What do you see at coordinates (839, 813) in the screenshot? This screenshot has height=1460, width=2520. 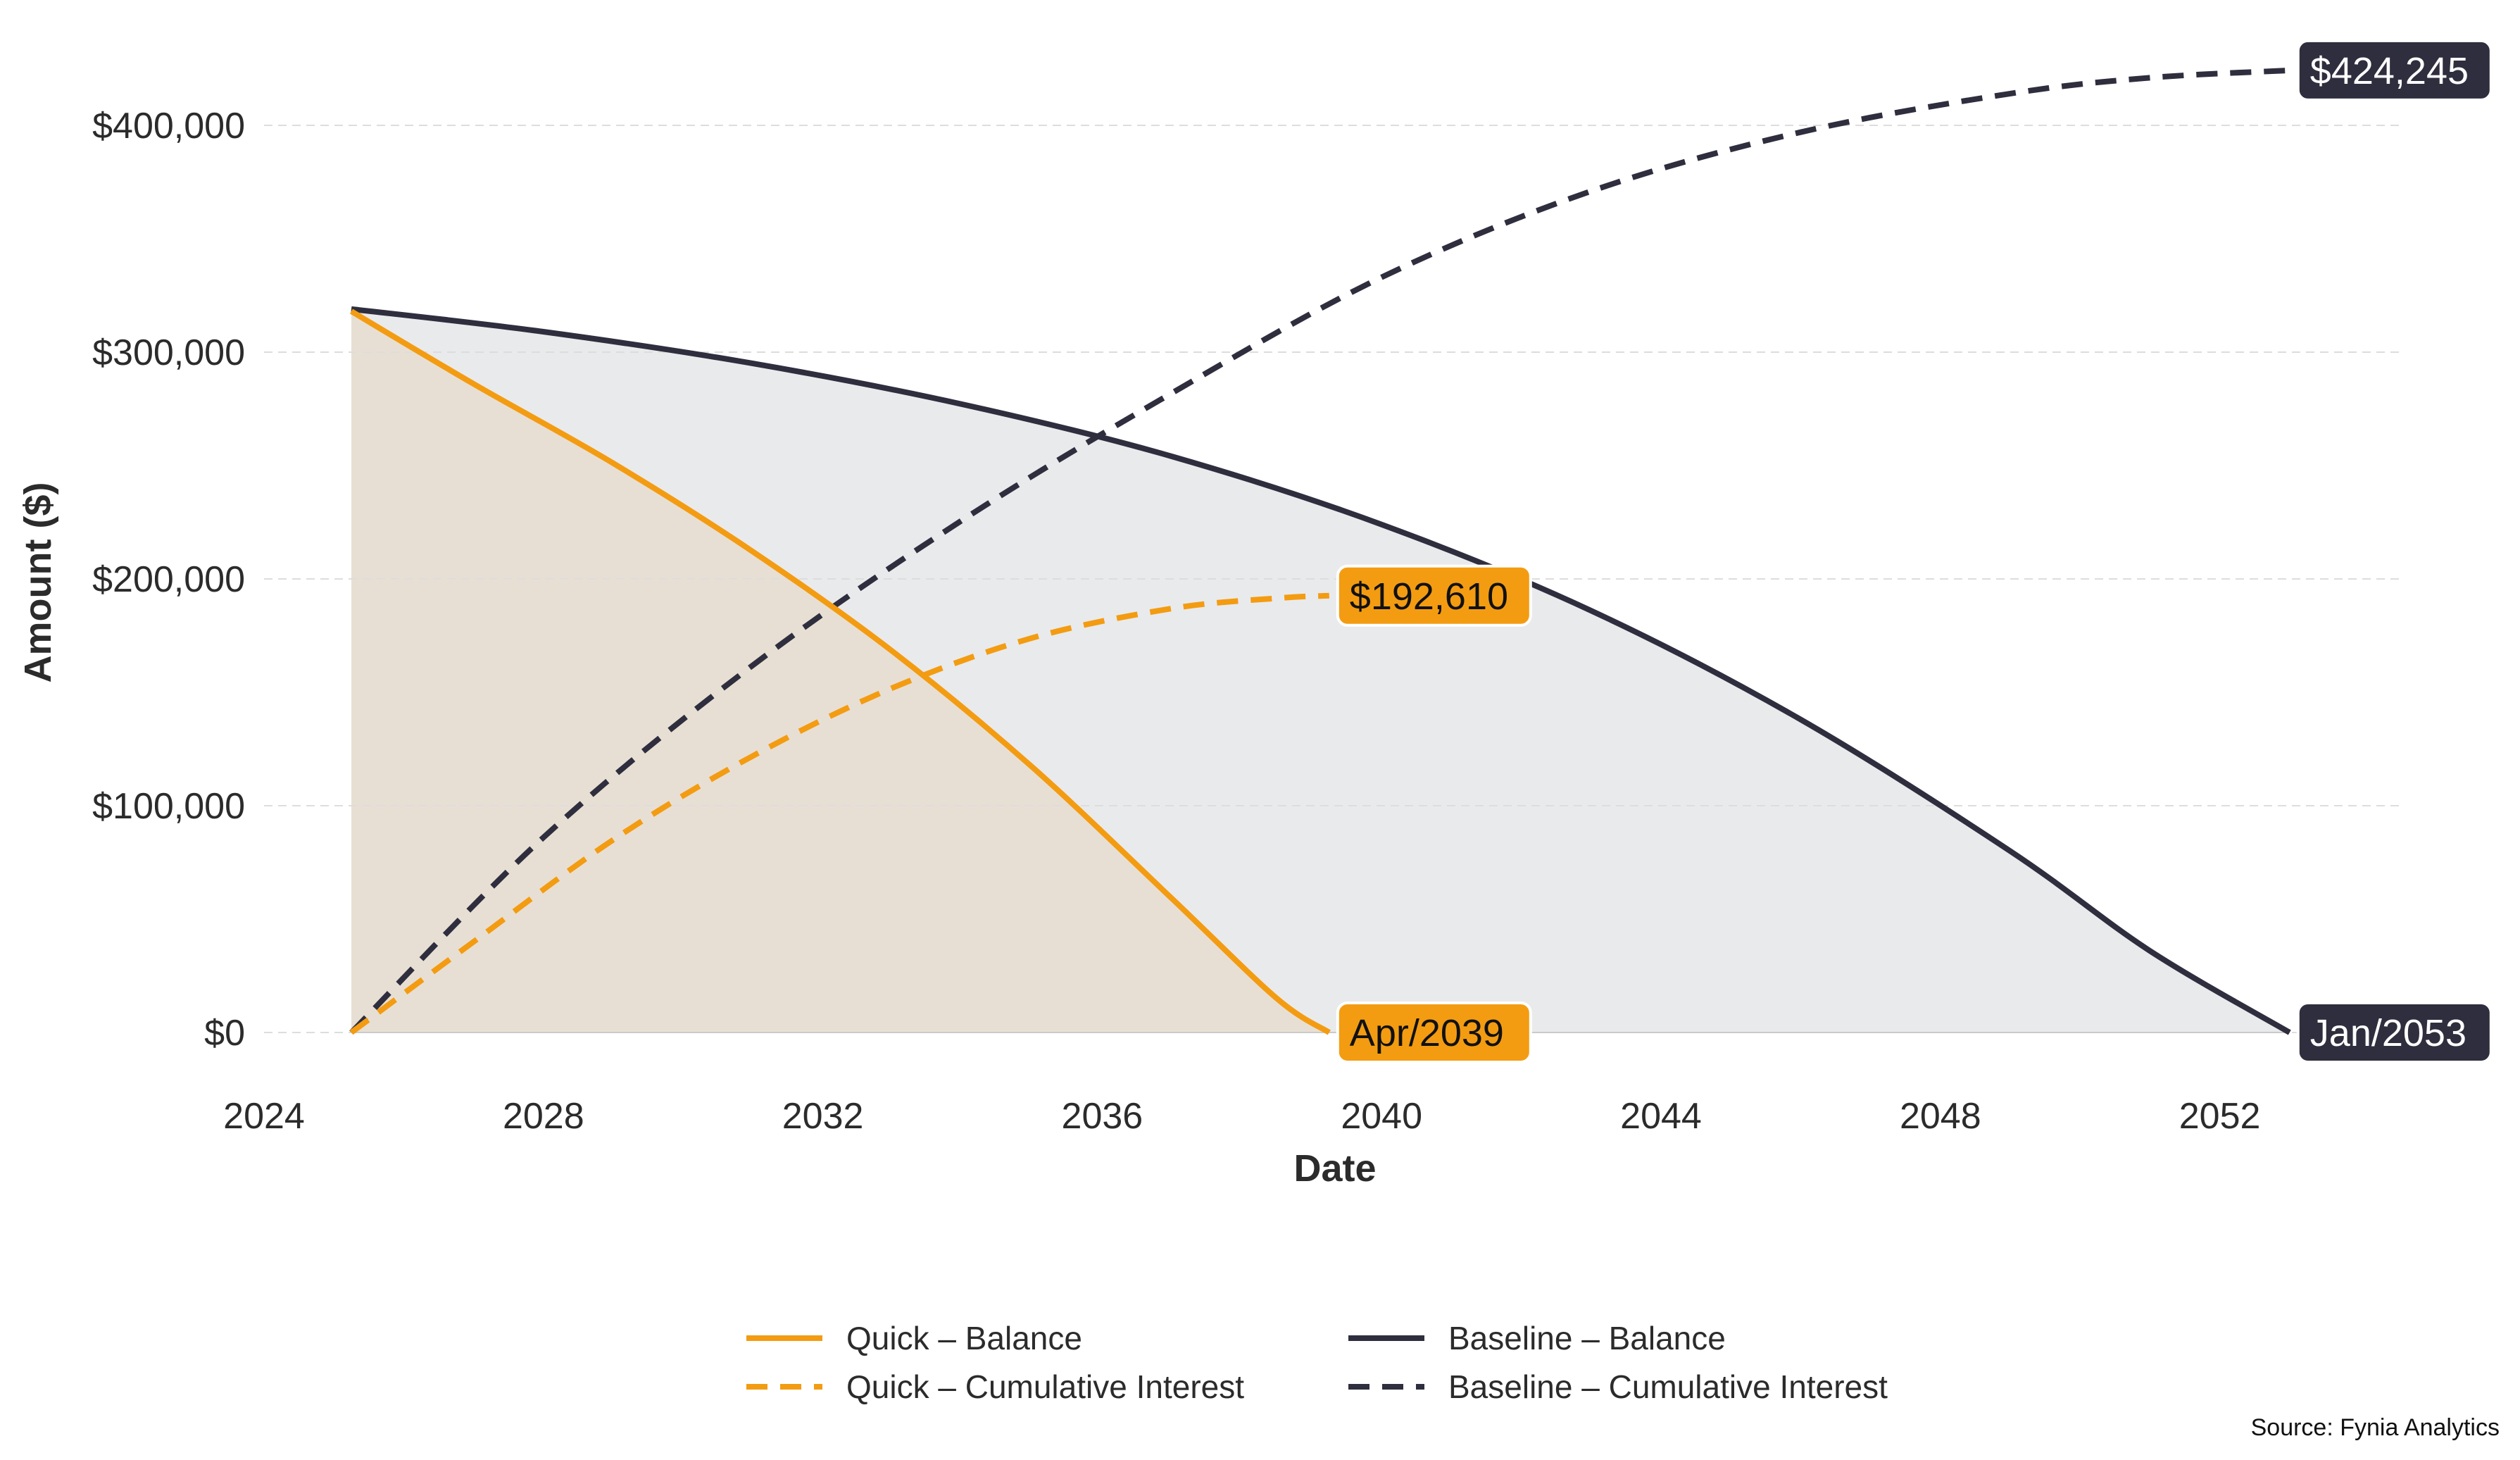 I see `quick-cumulative-interest-line` at bounding box center [839, 813].